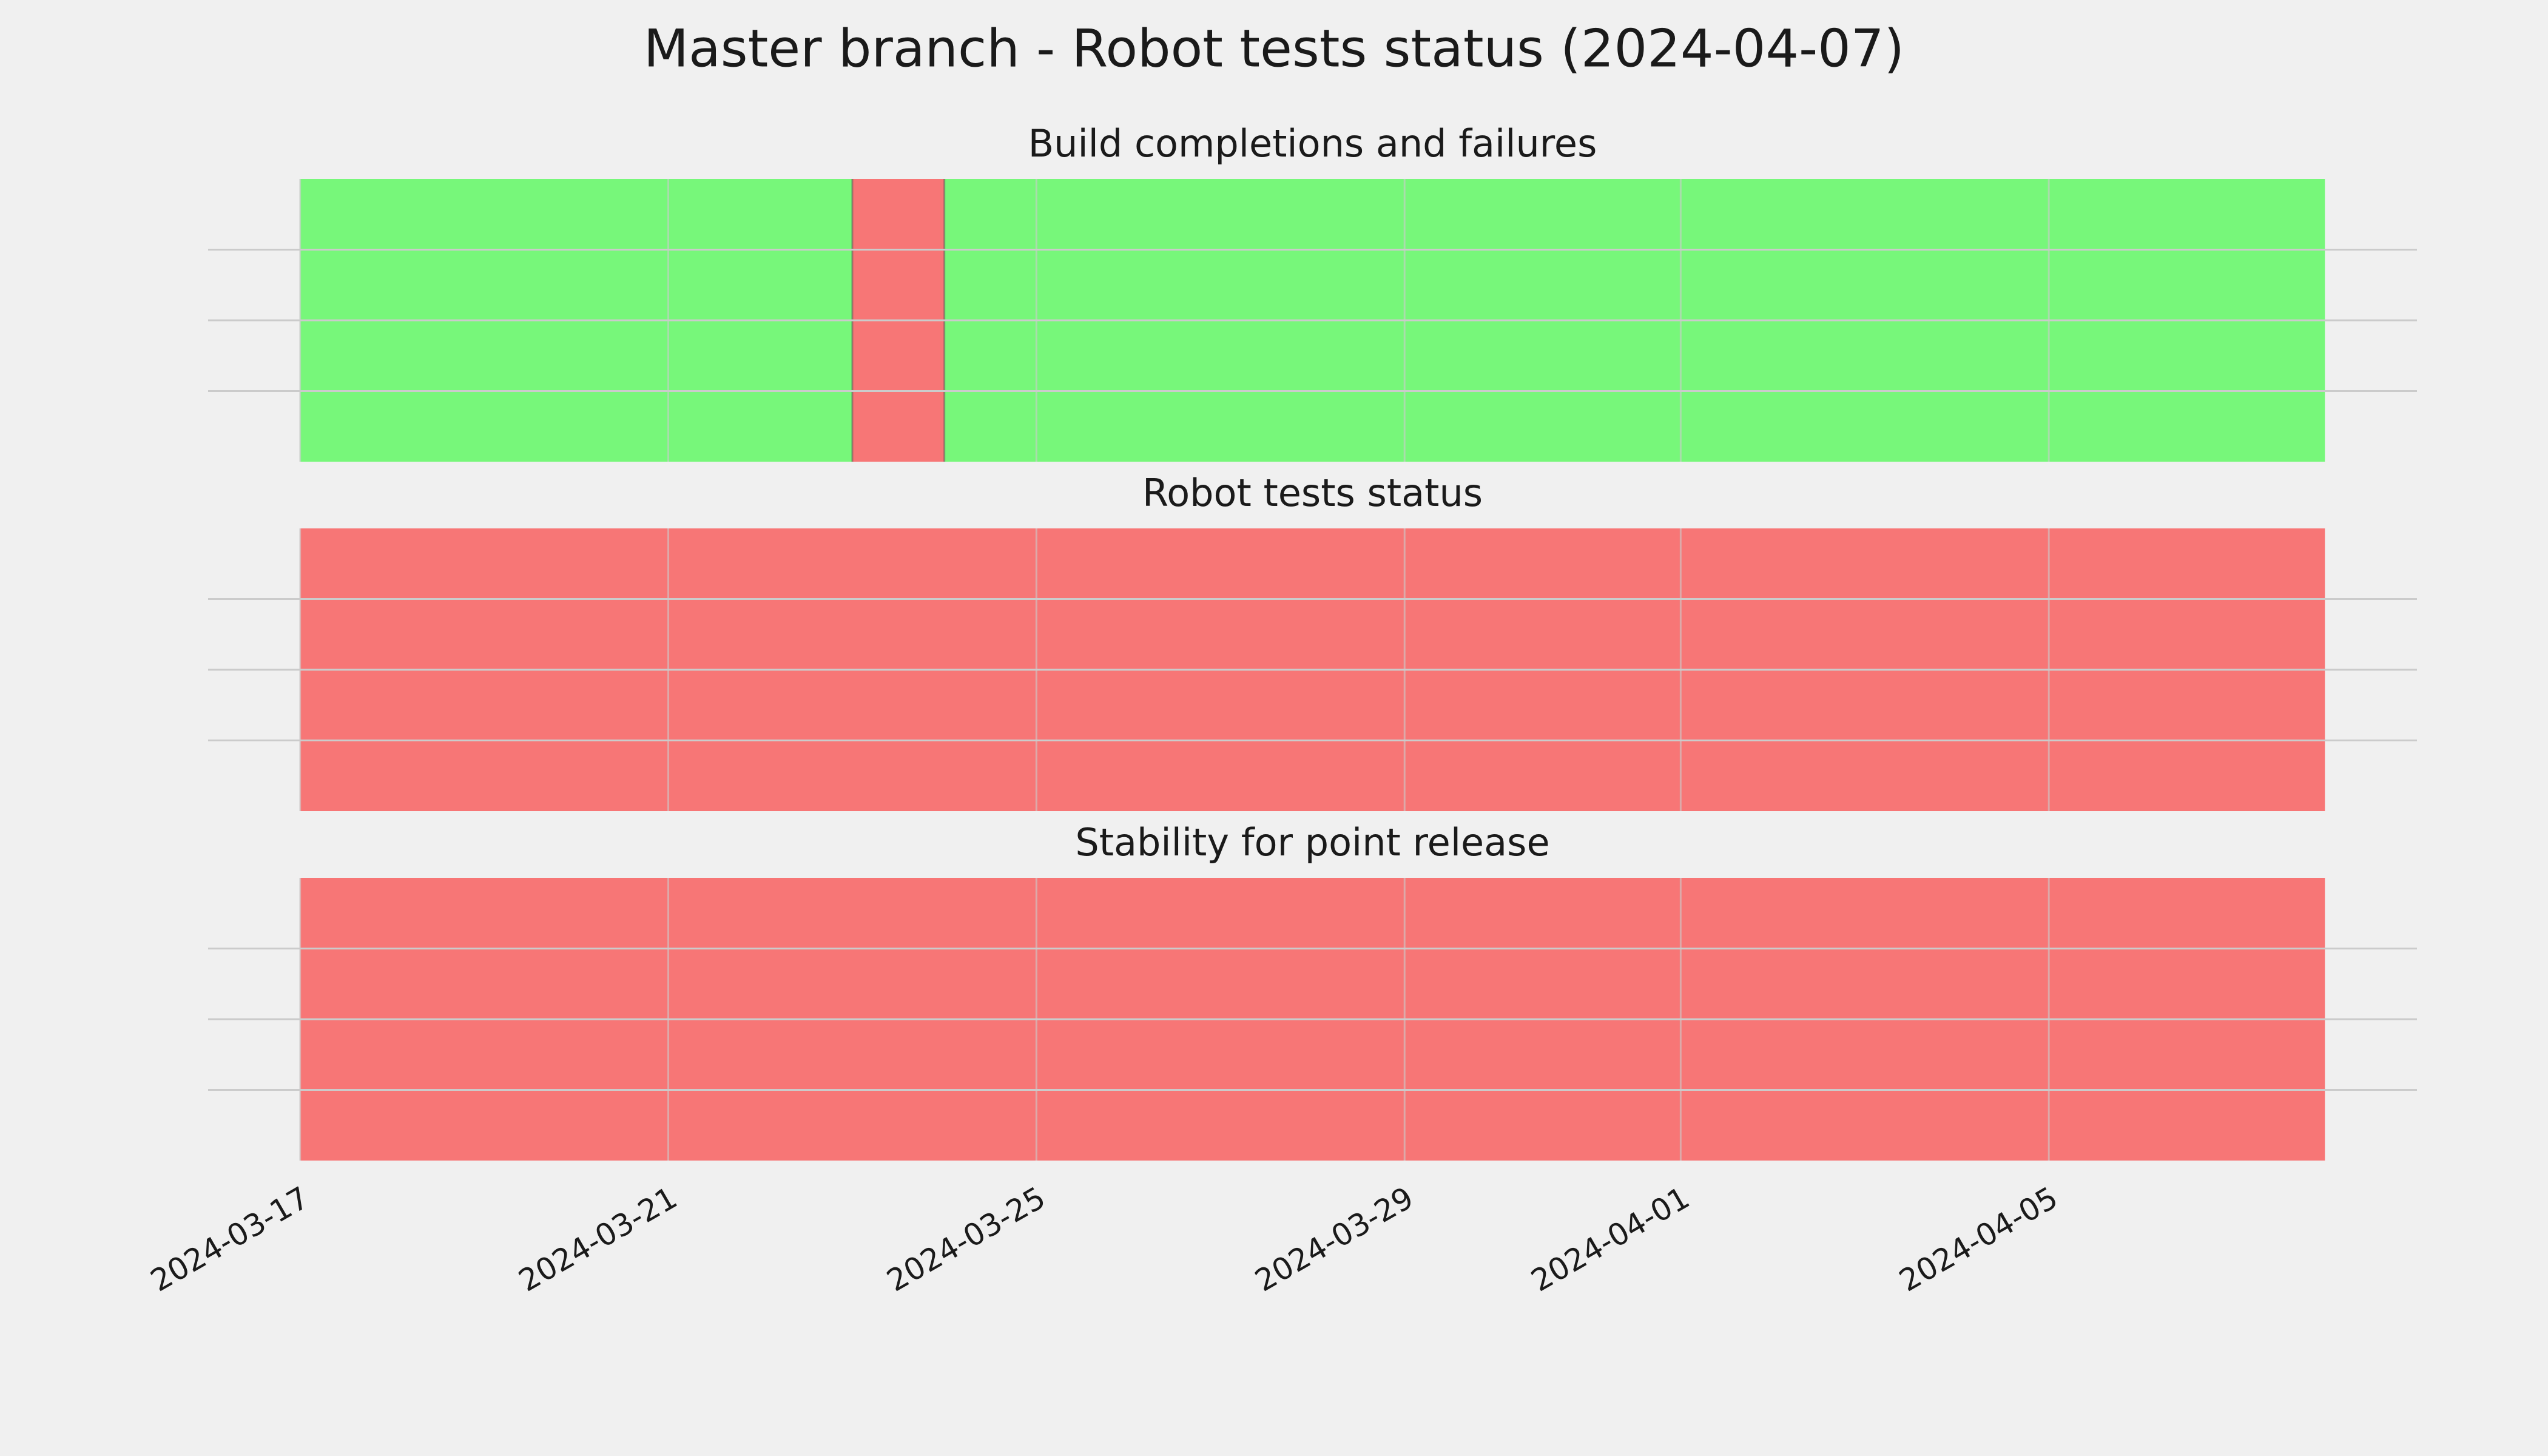 The height and width of the screenshot is (1456, 2548). Describe the element at coordinates (966, 1239) in the screenshot. I see `x-tick-label: 2024-03-25` at that location.